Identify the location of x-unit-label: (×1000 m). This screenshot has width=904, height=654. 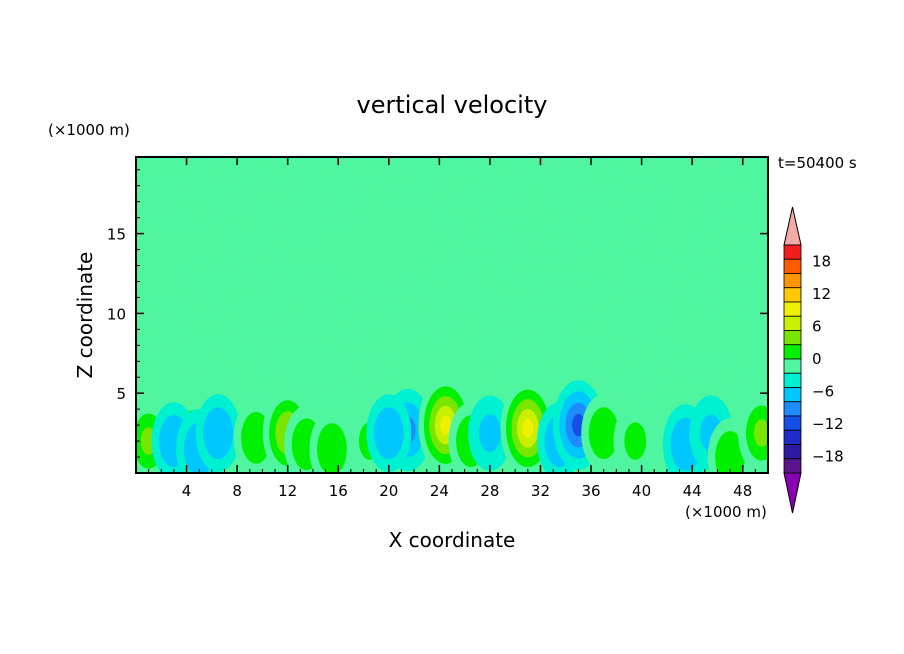
(726, 512).